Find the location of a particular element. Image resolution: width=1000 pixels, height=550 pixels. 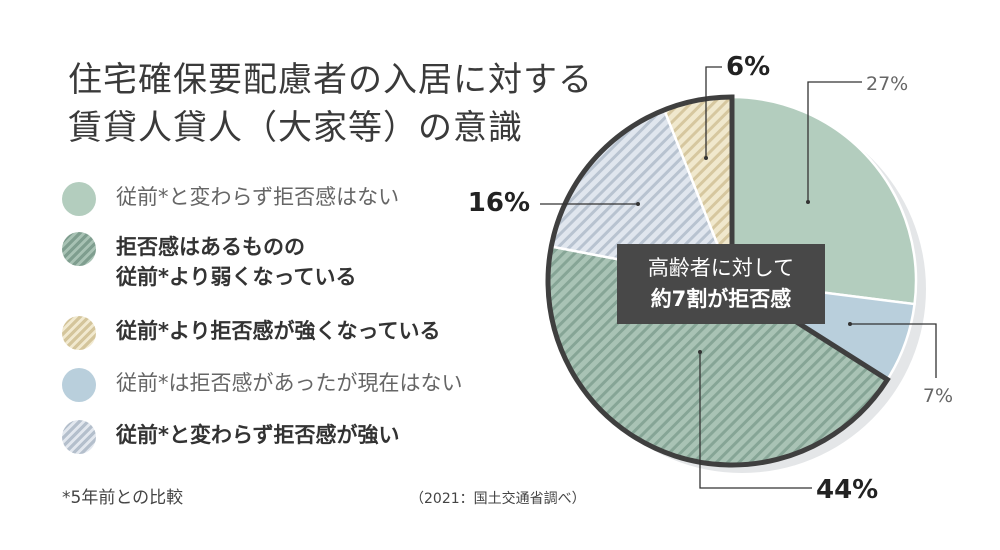

source-note: （2021：国土交通省調べ） is located at coordinates (498, 499).